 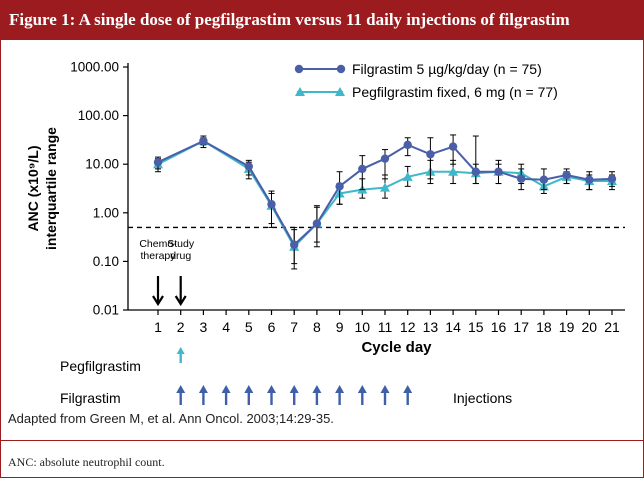 I want to click on annotation-label: Study, so click(x=181, y=244).